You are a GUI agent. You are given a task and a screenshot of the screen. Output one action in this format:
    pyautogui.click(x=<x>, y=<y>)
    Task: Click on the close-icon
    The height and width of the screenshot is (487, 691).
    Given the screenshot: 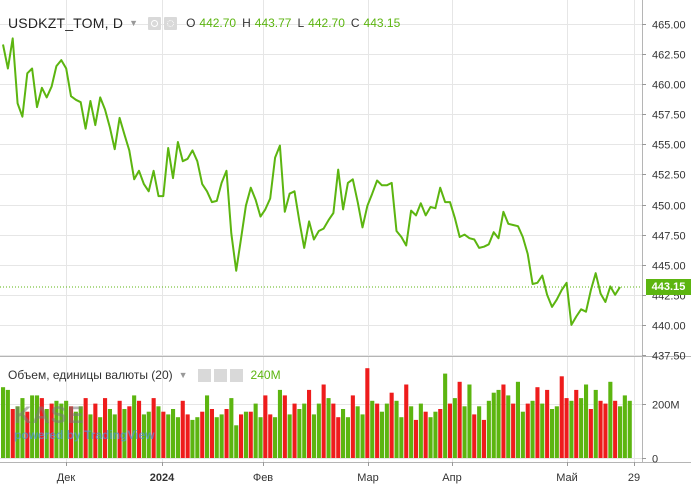 What is the action you would take?
    pyautogui.click(x=236, y=375)
    